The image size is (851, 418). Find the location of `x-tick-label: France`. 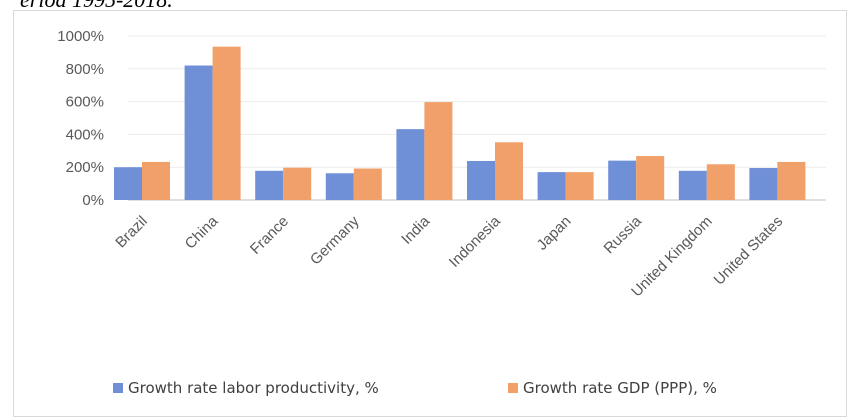

x-tick-label: France is located at coordinates (269, 235).